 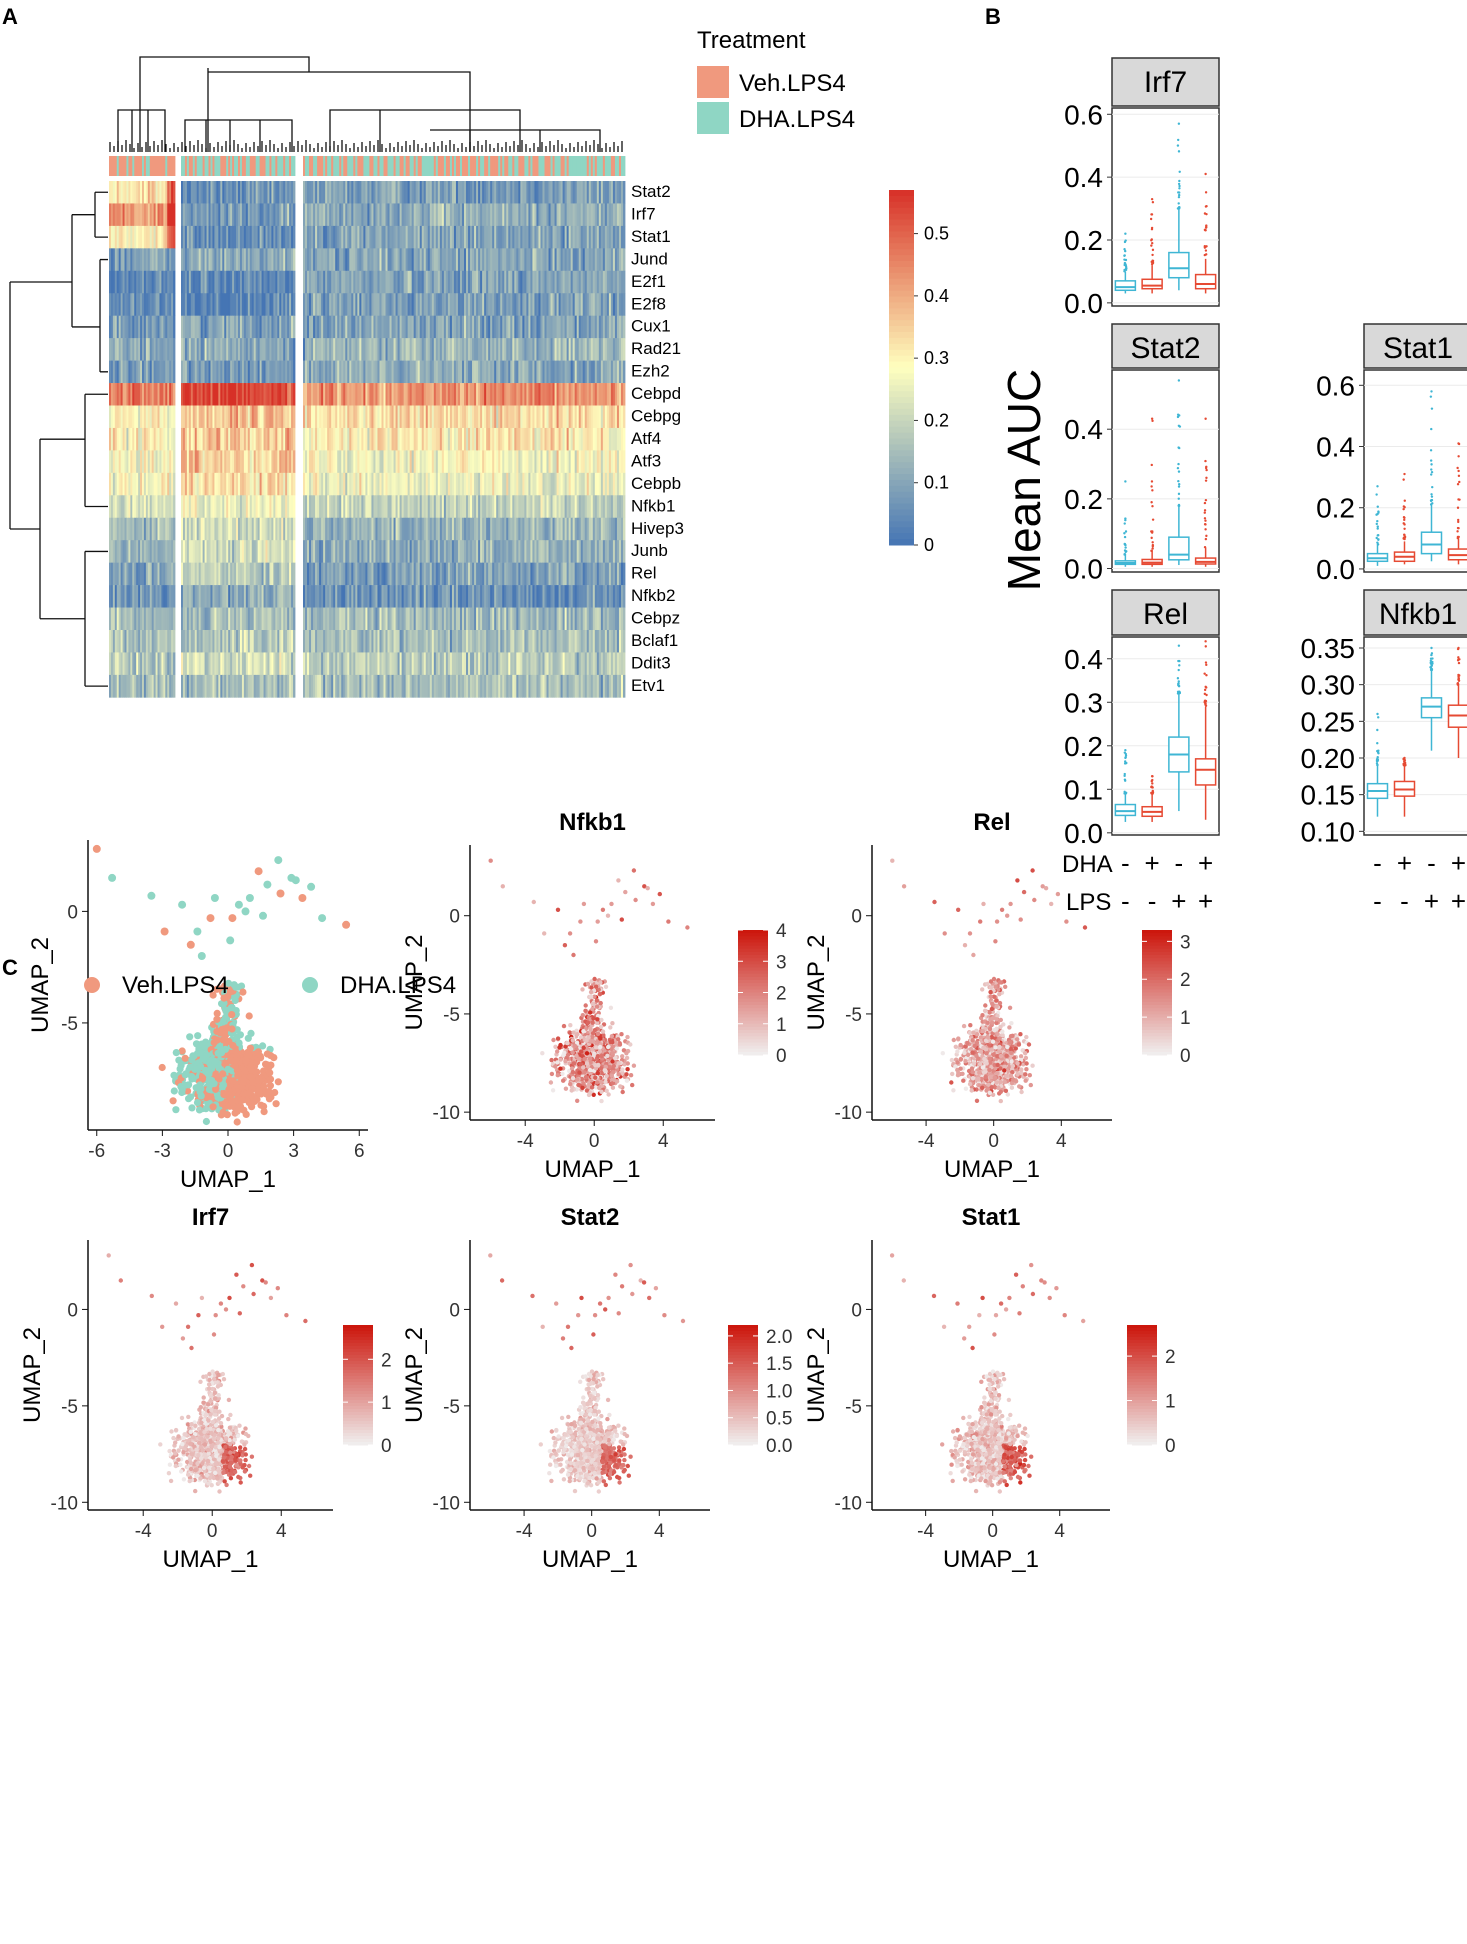 What do you see at coordinates (499, 166) in the screenshot?
I see `treatment-annotation-cell` at bounding box center [499, 166].